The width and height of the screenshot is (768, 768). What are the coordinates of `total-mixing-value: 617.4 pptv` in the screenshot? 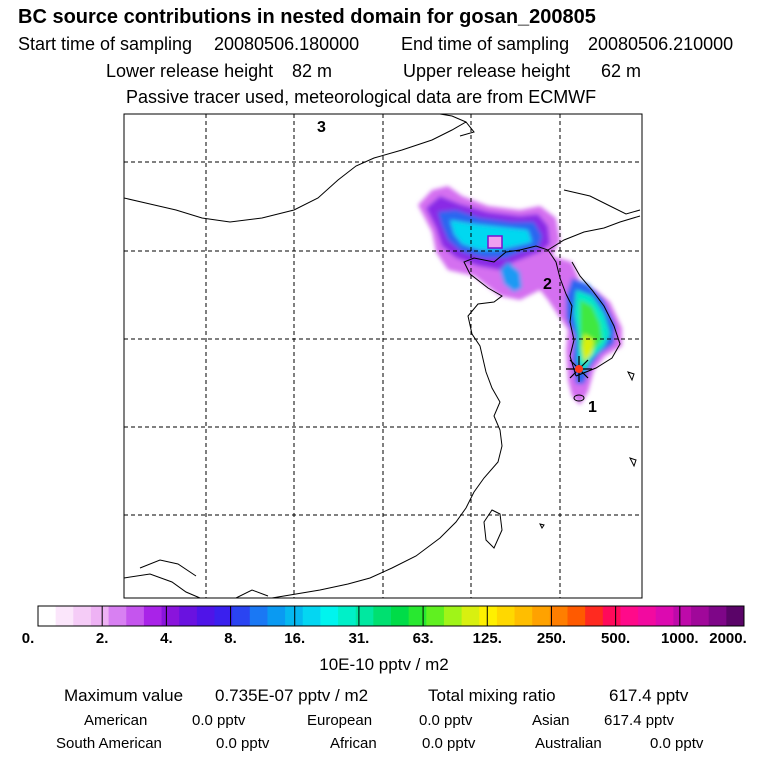 It's located at (649, 695).